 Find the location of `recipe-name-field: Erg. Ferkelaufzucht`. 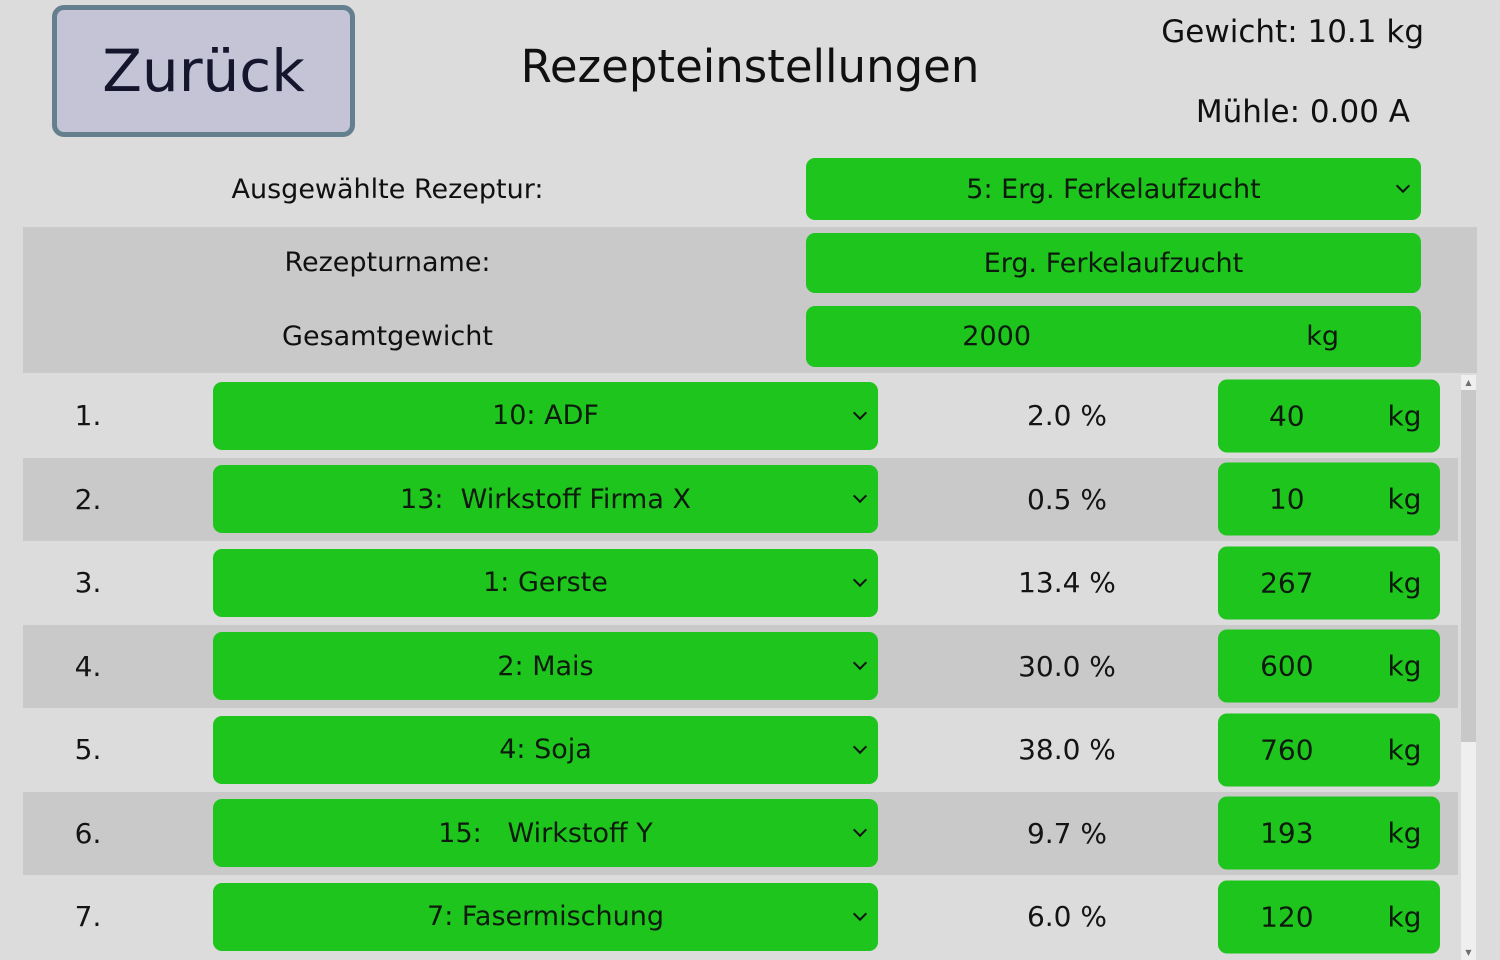

recipe-name-field: Erg. Ferkelaufzucht is located at coordinates (1113, 263).